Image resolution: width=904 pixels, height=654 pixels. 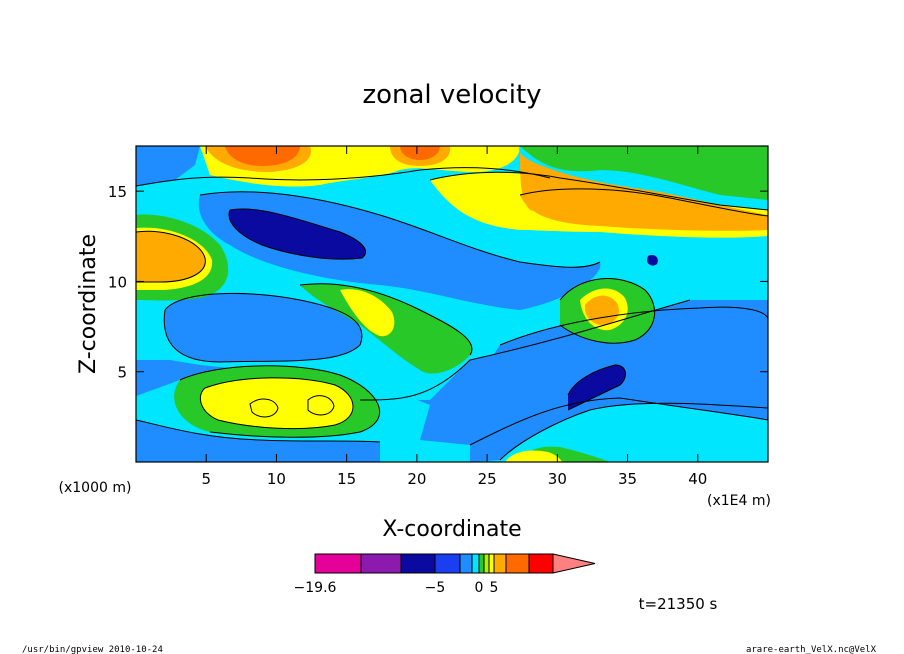 What do you see at coordinates (435, 588) in the screenshot?
I see `colorbar-label: −5` at bounding box center [435, 588].